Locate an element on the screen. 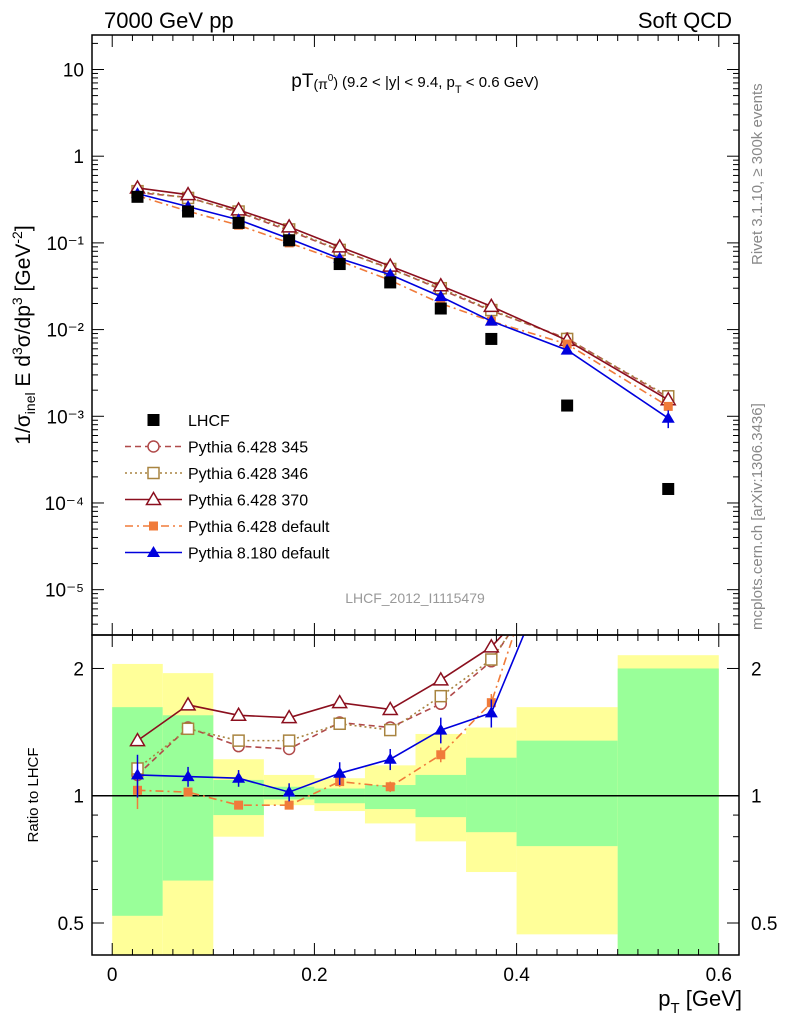 The height and width of the screenshot is (1024, 786). main-ytick-label: 1 is located at coordinates (78, 157).